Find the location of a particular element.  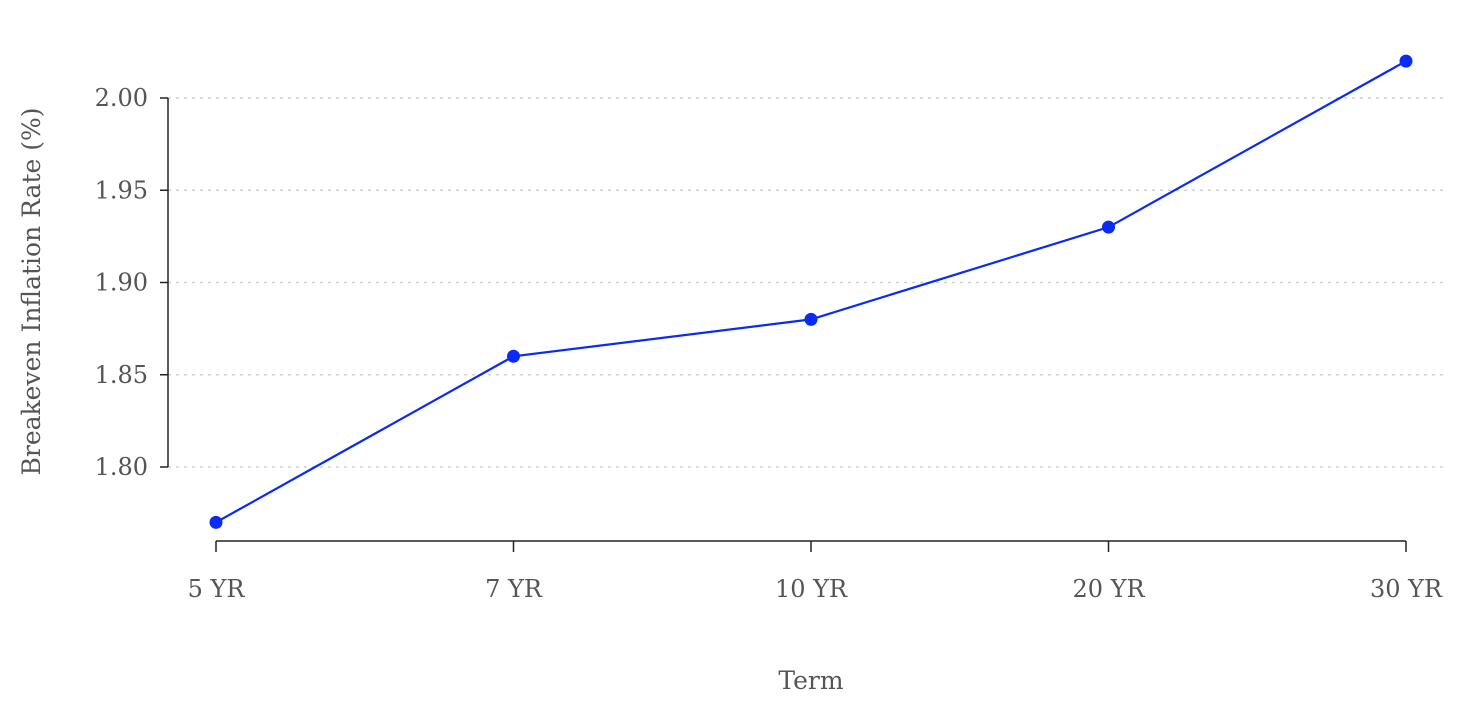

x-axis-title: Term is located at coordinates (810, 680).